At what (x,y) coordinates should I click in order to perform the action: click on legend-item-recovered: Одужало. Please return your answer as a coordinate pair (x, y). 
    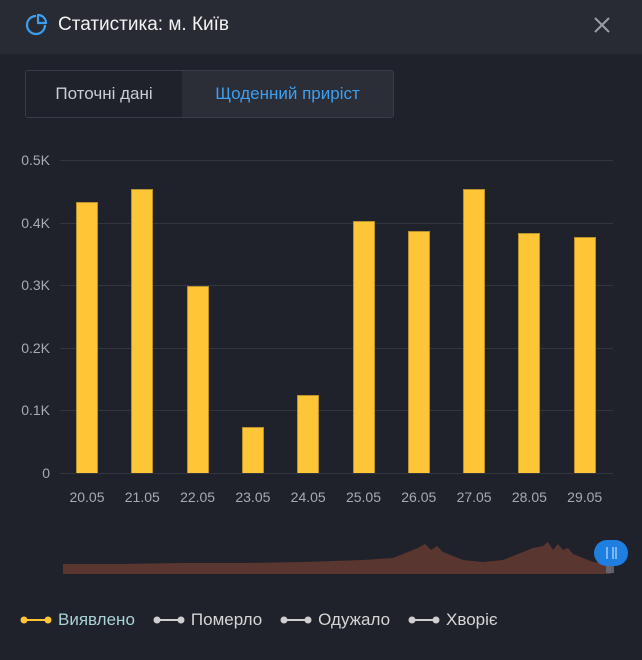
    Looking at the image, I should click on (335, 620).